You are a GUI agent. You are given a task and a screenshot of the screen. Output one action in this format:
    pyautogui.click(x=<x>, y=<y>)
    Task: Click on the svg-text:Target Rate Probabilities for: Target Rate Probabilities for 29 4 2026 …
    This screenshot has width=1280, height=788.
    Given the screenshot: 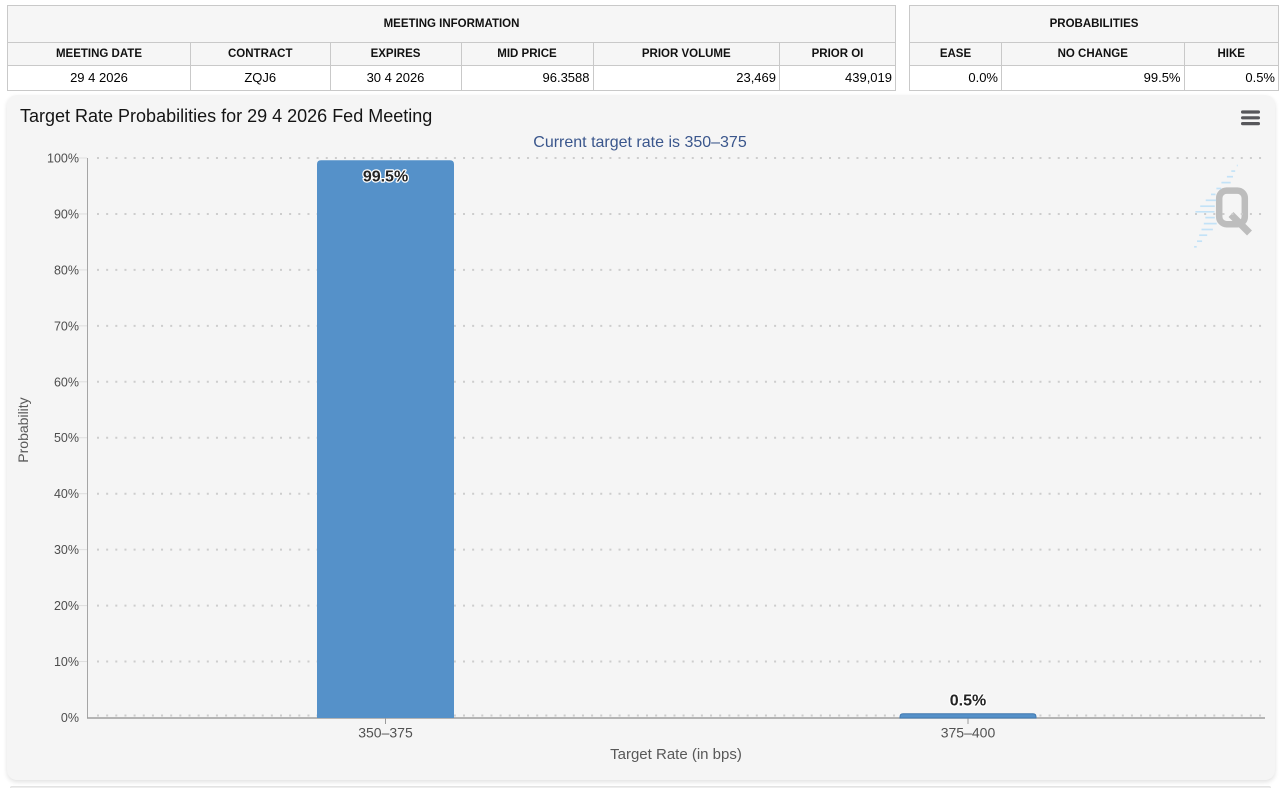 What is the action you would take?
    pyautogui.click(x=226, y=116)
    